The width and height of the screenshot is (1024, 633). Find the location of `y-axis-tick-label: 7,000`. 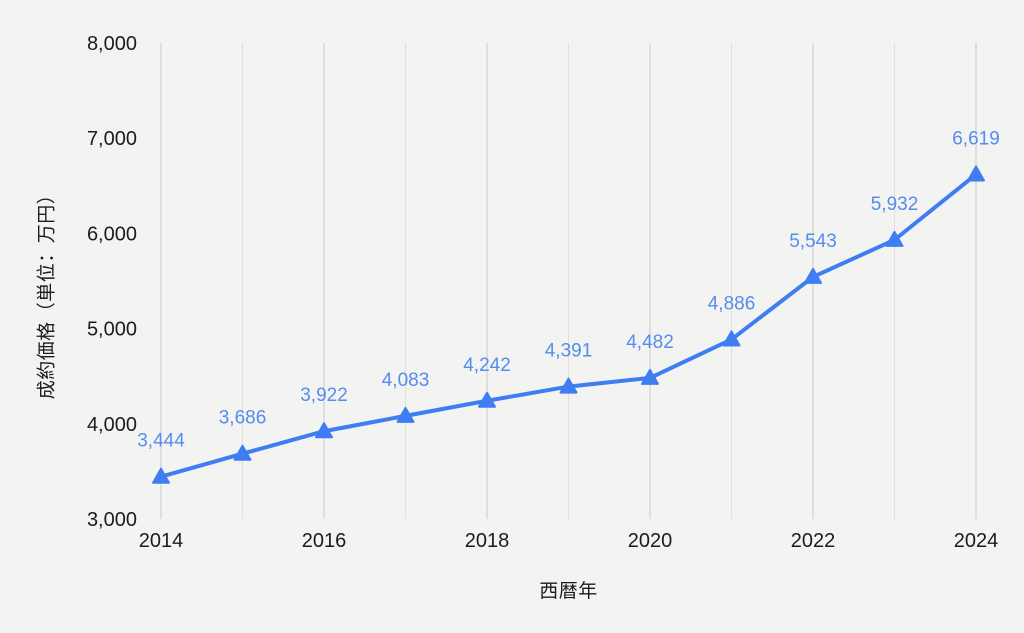

y-axis-tick-label: 7,000 is located at coordinates (112, 139).